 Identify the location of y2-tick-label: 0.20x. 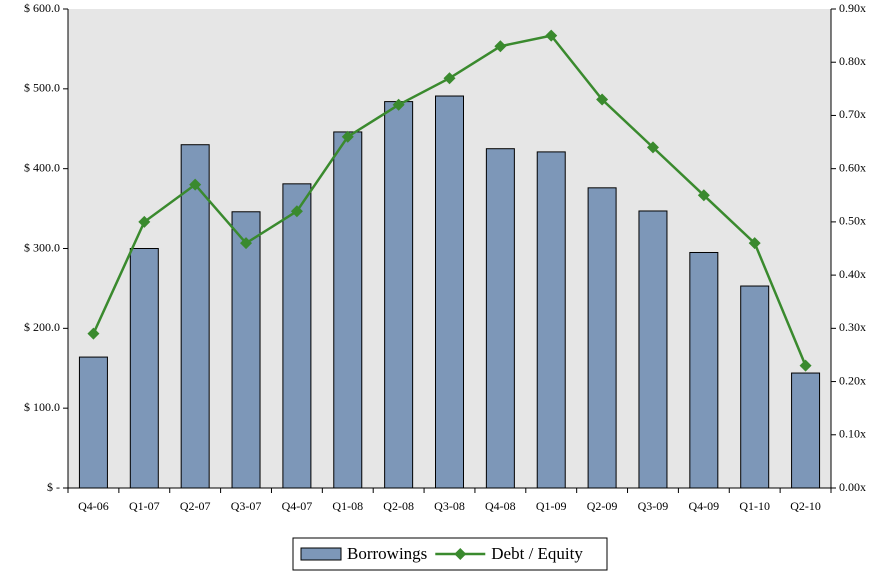
(852, 380).